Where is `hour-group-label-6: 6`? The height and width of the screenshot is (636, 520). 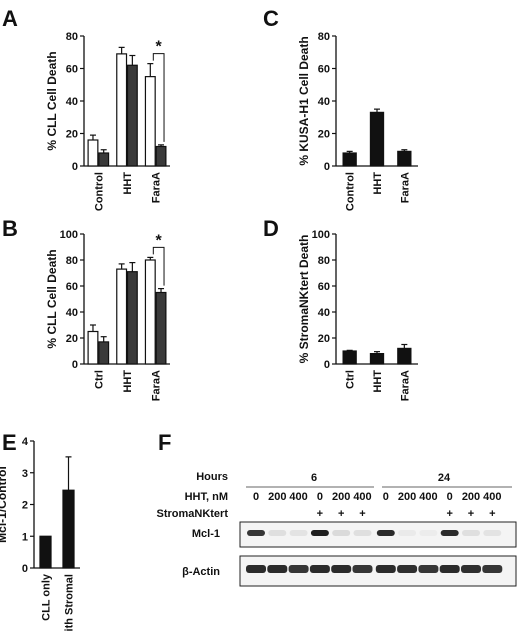
hour-group-label-6: 6 is located at coordinates (314, 478).